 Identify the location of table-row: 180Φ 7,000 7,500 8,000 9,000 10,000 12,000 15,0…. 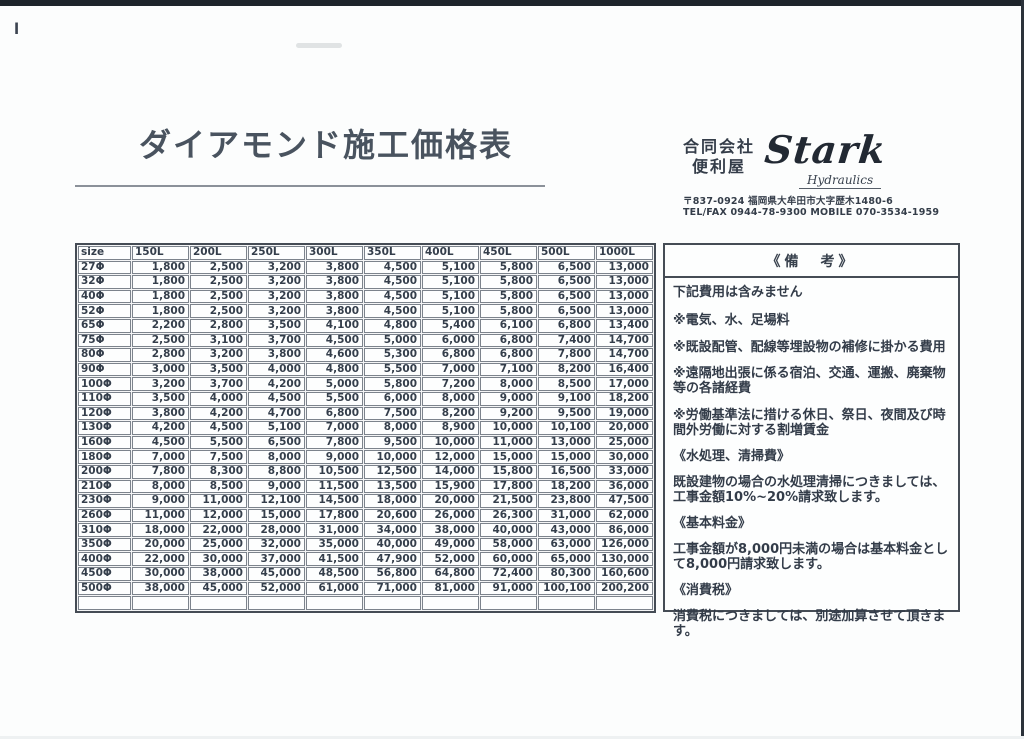
(365, 457).